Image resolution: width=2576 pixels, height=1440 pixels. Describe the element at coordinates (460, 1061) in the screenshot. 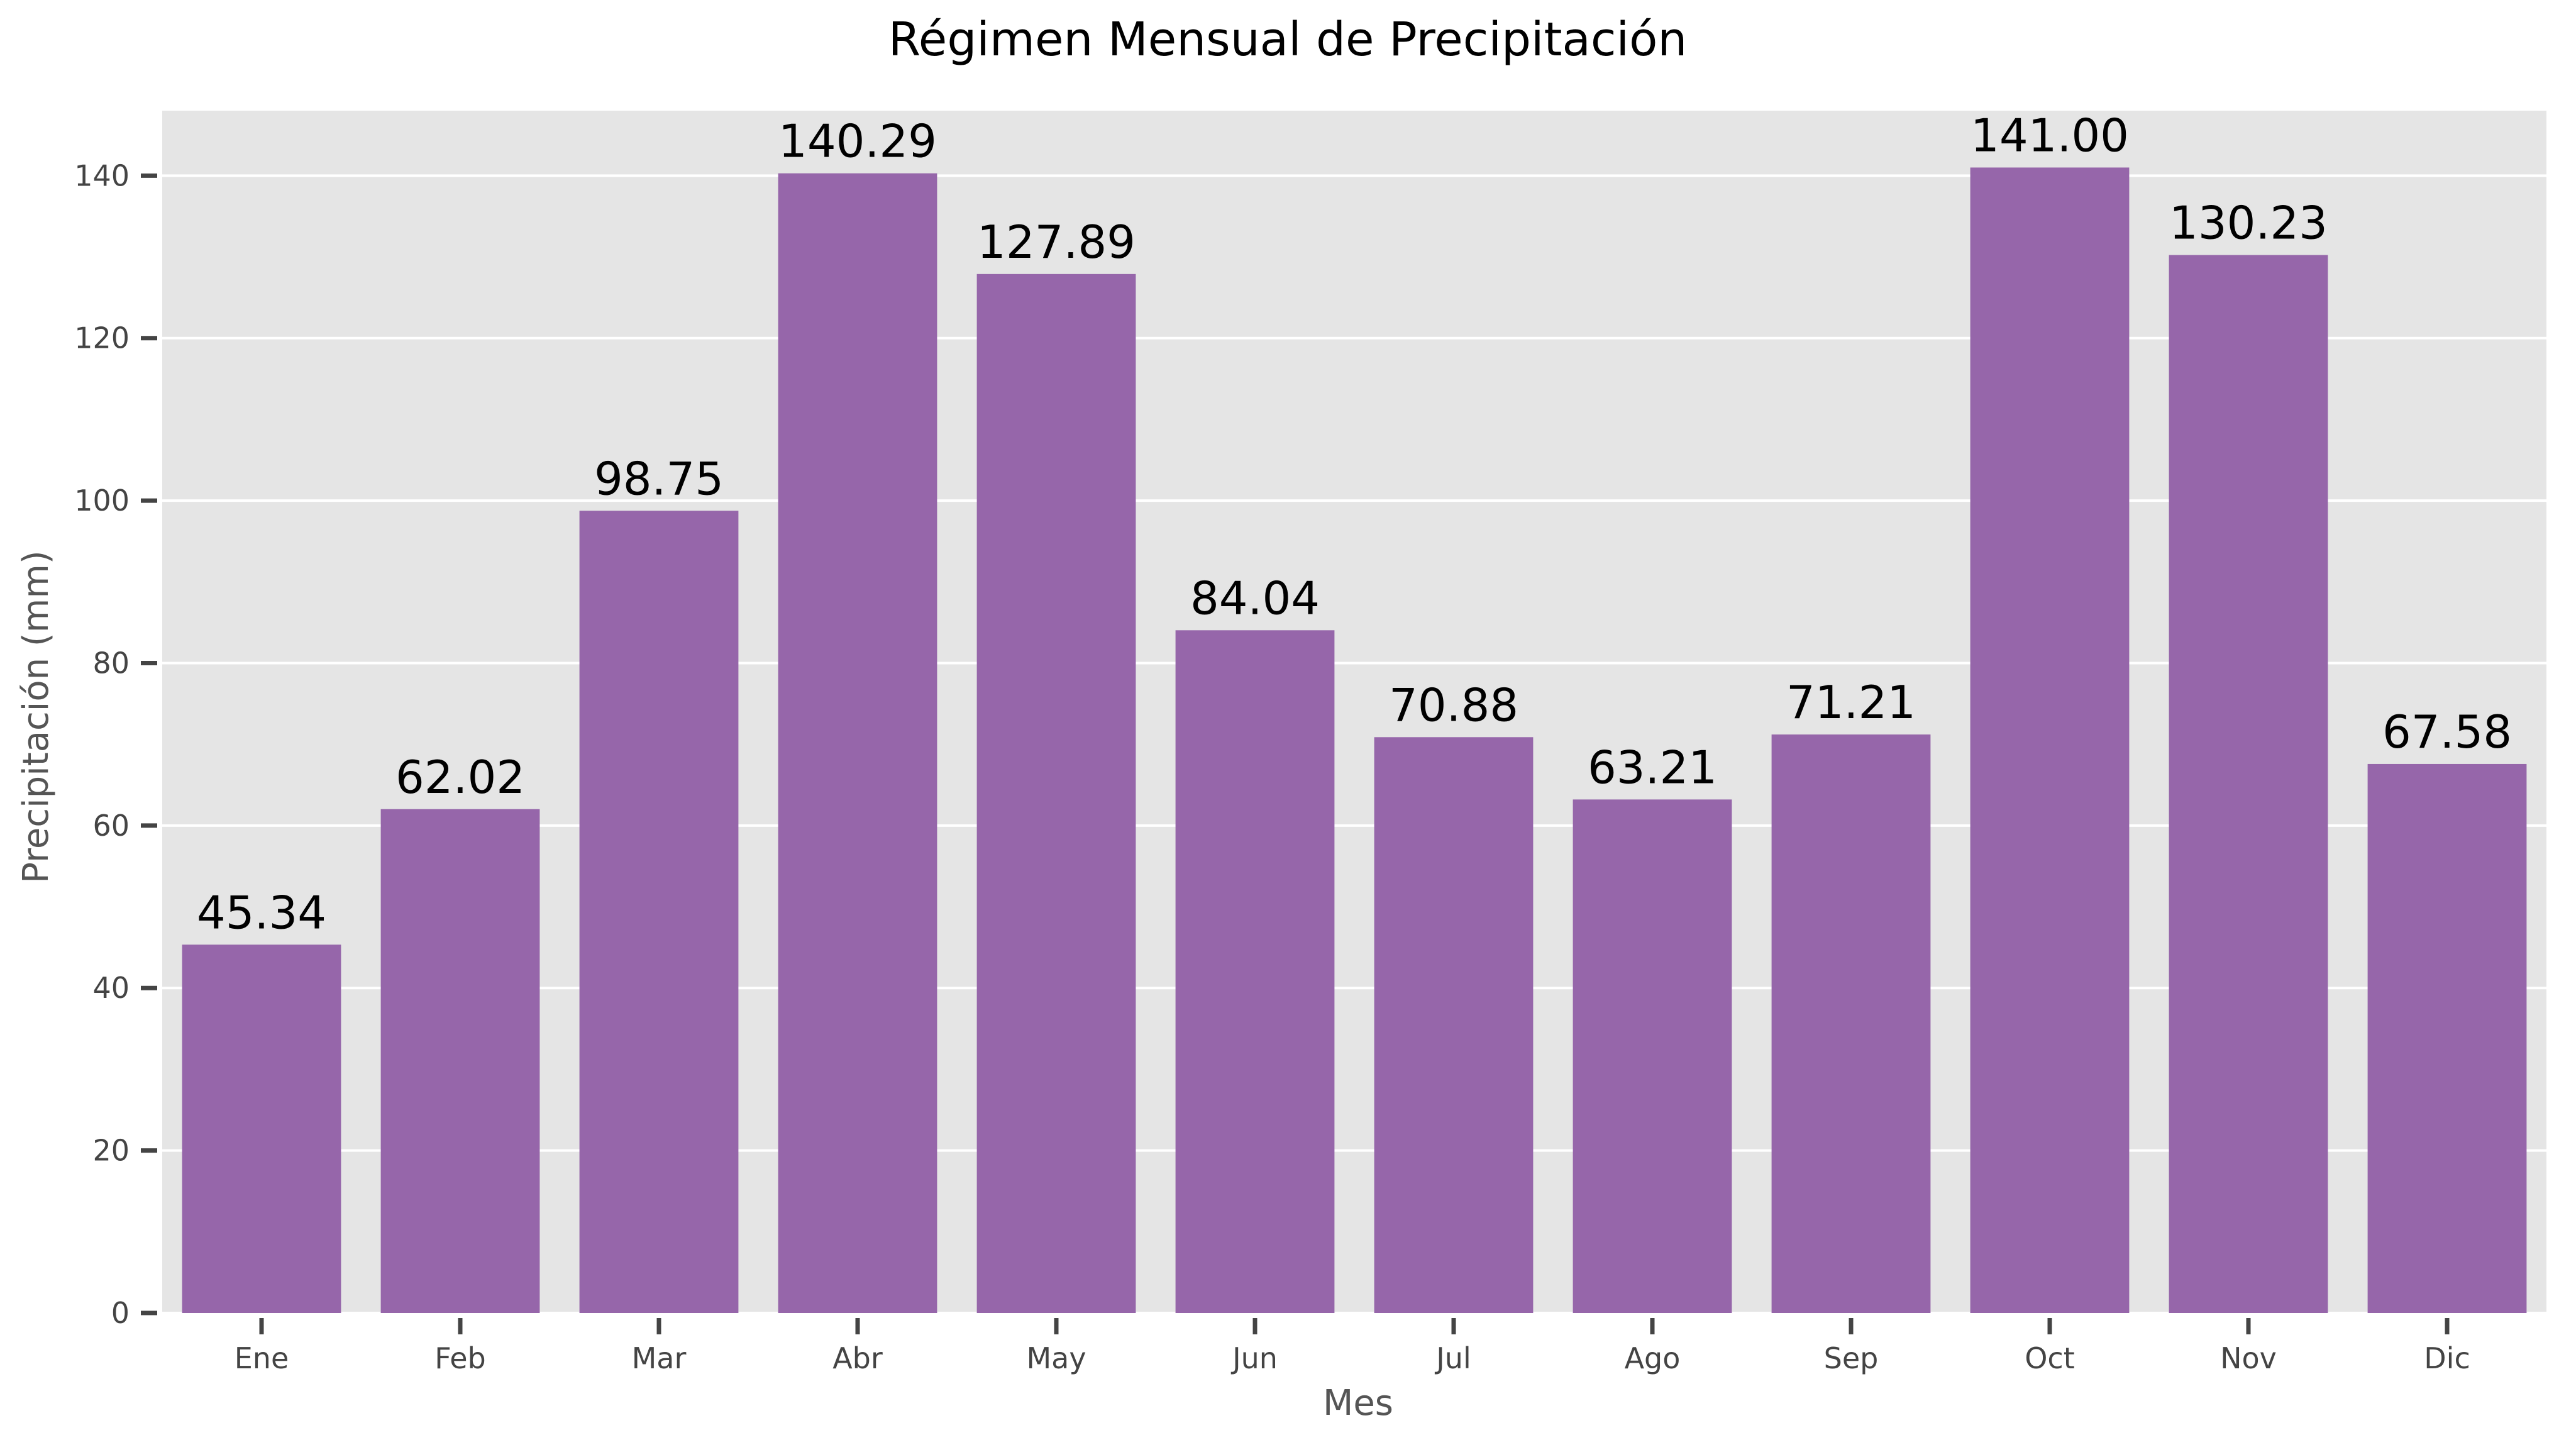

I see `bar-feb` at that location.